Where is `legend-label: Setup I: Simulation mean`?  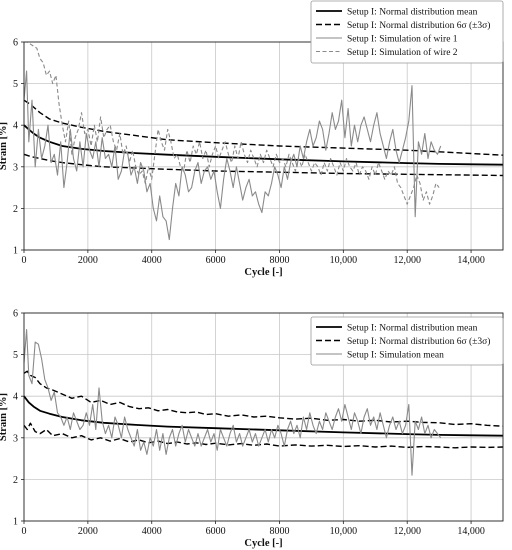 legend-label: Setup I: Simulation mean is located at coordinates (395, 356).